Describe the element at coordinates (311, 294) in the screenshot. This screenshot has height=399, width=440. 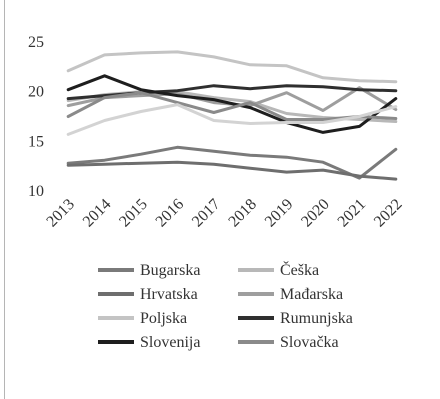
I see `legend-label: Mađarska` at that location.